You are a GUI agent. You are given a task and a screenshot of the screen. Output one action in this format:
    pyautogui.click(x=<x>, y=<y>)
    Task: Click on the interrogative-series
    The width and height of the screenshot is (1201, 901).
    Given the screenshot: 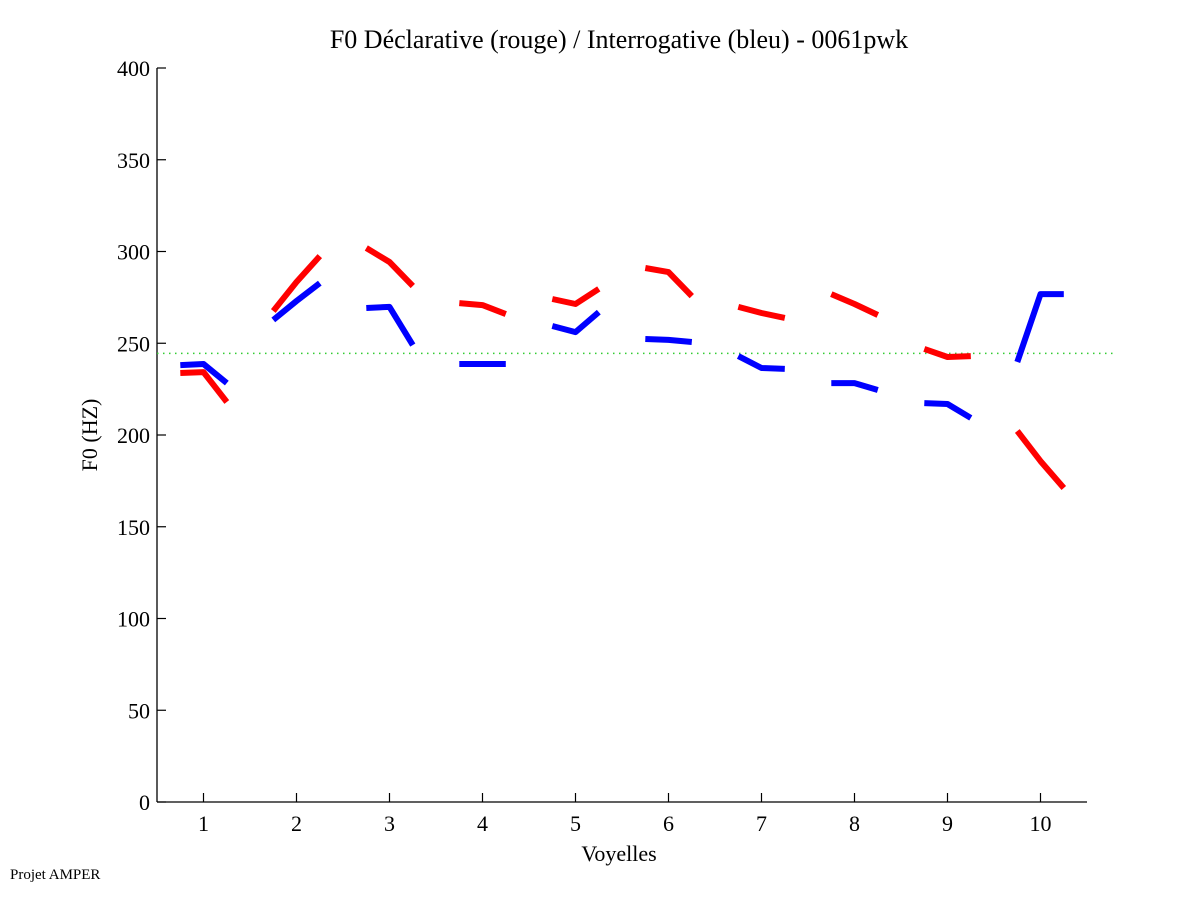 What is the action you would take?
    pyautogui.click(x=622, y=350)
    